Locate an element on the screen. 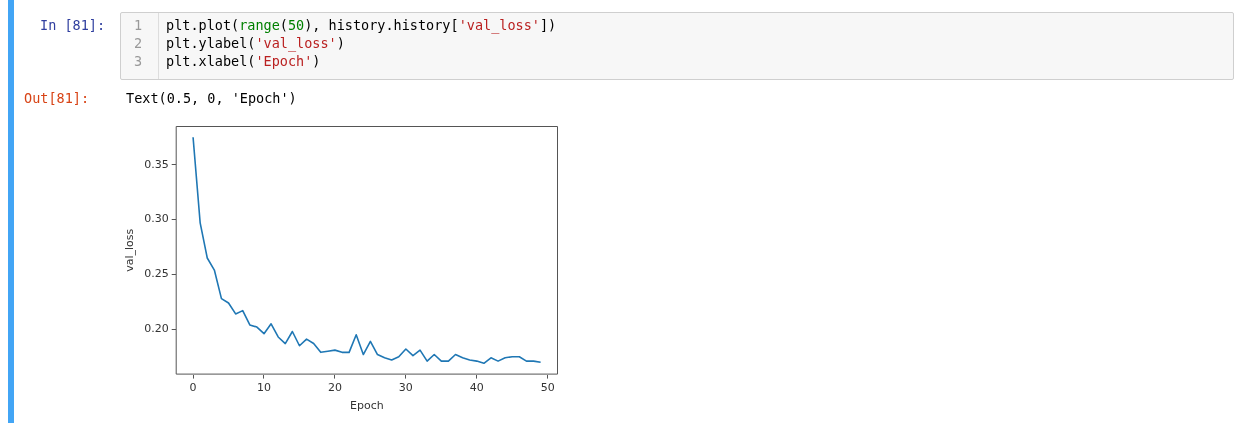  text: In [81]: is located at coordinates (73, 25).